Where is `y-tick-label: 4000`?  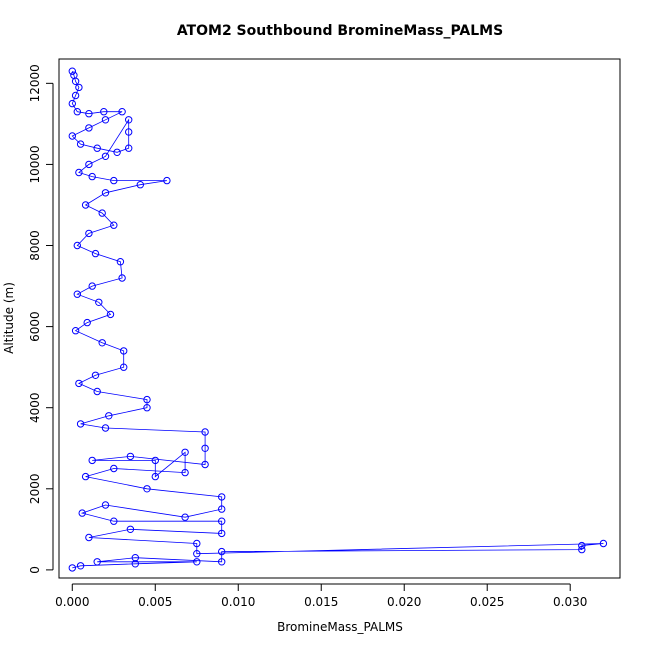 y-tick-label: 4000 is located at coordinates (35, 407).